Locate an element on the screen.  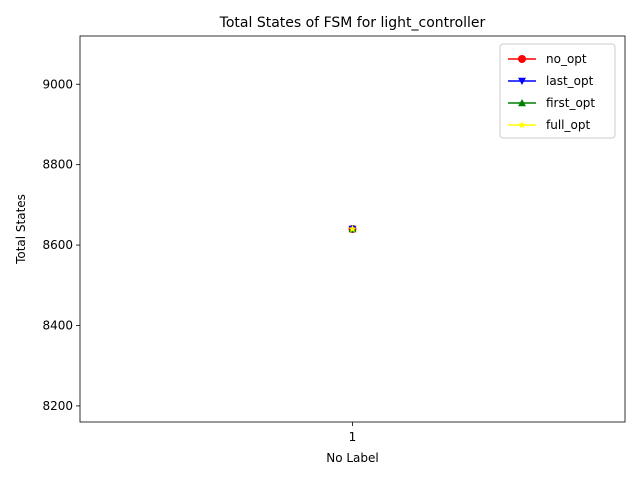
legend: no_opt last_opt first_opt full_opt is located at coordinates (557, 91).